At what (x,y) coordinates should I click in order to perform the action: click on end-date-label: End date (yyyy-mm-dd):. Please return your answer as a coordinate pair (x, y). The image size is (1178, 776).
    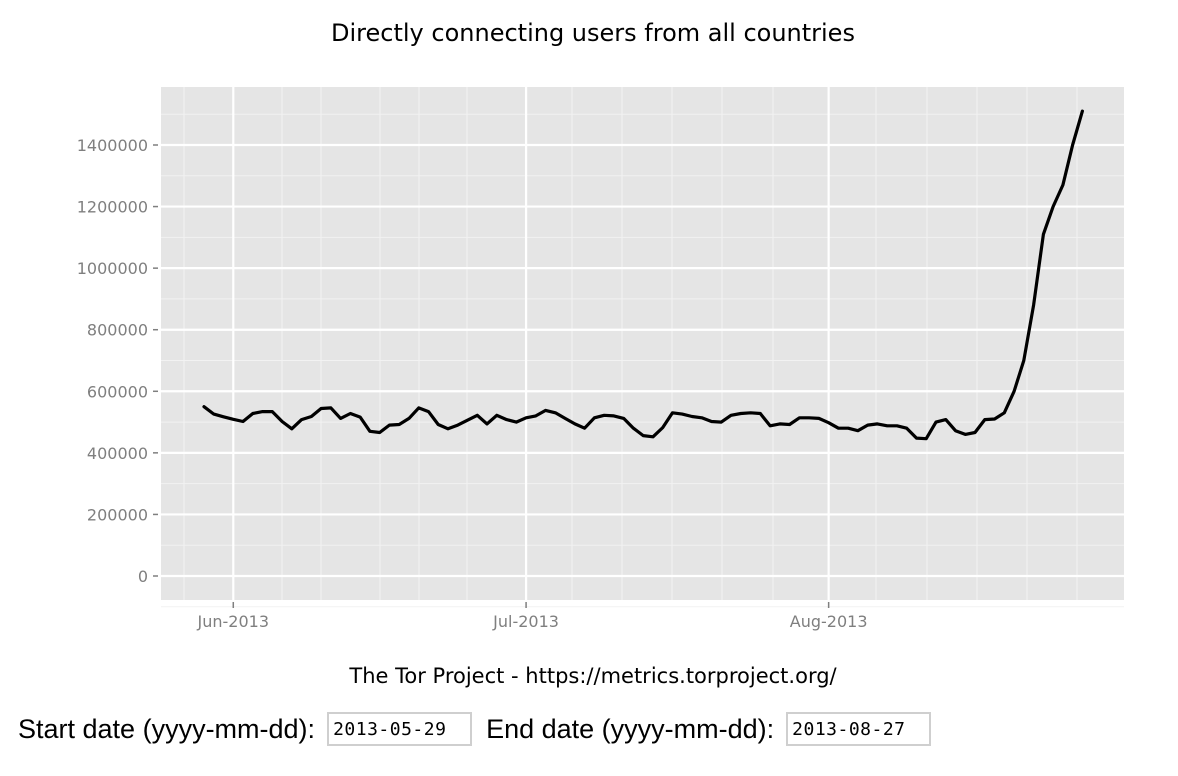
    Looking at the image, I should click on (630, 728).